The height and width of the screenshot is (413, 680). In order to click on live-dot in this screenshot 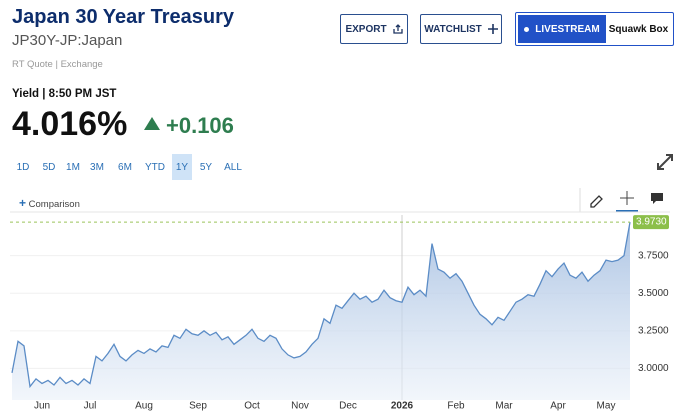, I will do `click(527, 29)`.